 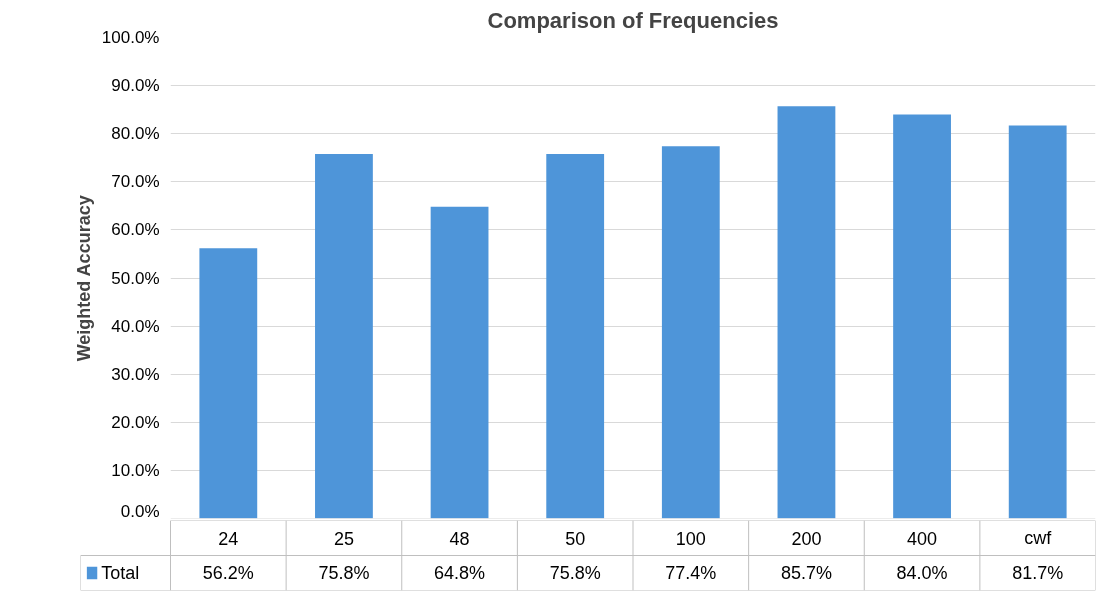 What do you see at coordinates (228, 538) in the screenshot?
I see `x-tick-label: 24` at bounding box center [228, 538].